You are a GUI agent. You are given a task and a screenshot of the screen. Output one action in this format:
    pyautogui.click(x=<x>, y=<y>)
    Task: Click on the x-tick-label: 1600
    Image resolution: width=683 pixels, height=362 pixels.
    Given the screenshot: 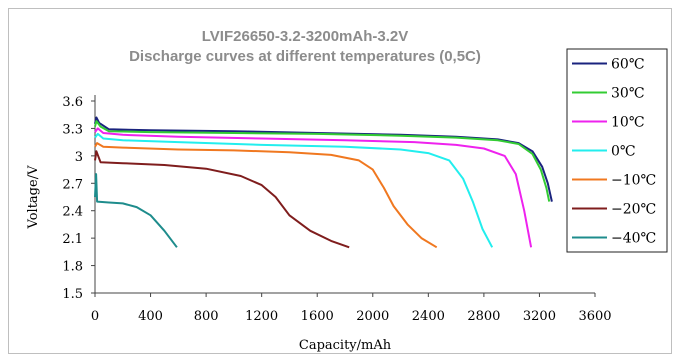 What is the action you would take?
    pyautogui.click(x=317, y=316)
    